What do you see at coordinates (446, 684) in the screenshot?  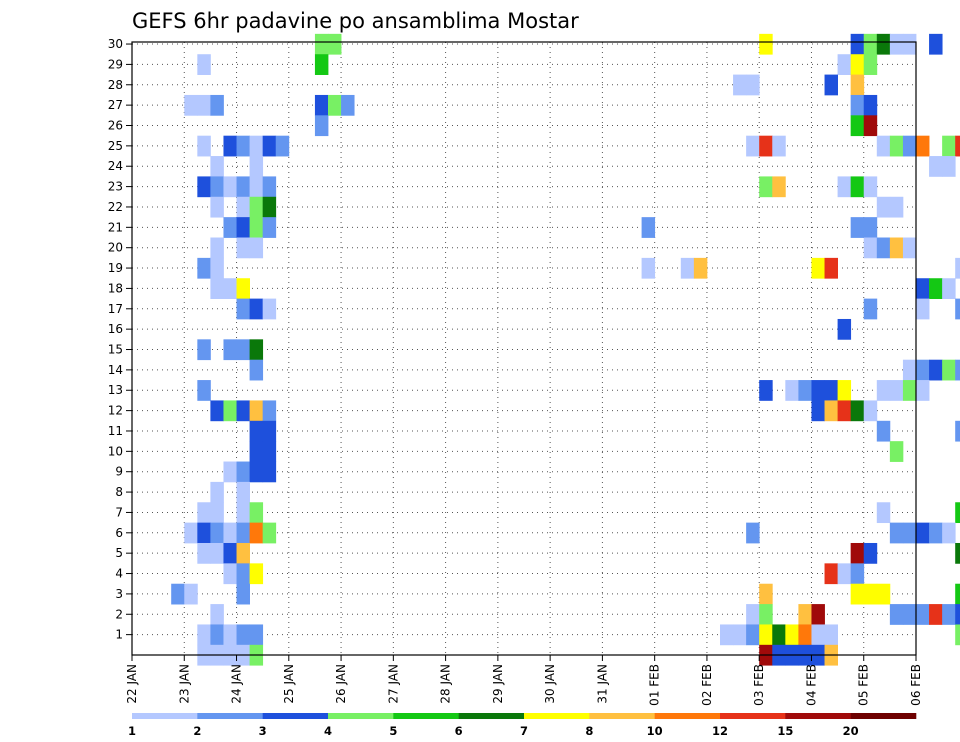 I see `x-tick-label: 28 JAN` at bounding box center [446, 684].